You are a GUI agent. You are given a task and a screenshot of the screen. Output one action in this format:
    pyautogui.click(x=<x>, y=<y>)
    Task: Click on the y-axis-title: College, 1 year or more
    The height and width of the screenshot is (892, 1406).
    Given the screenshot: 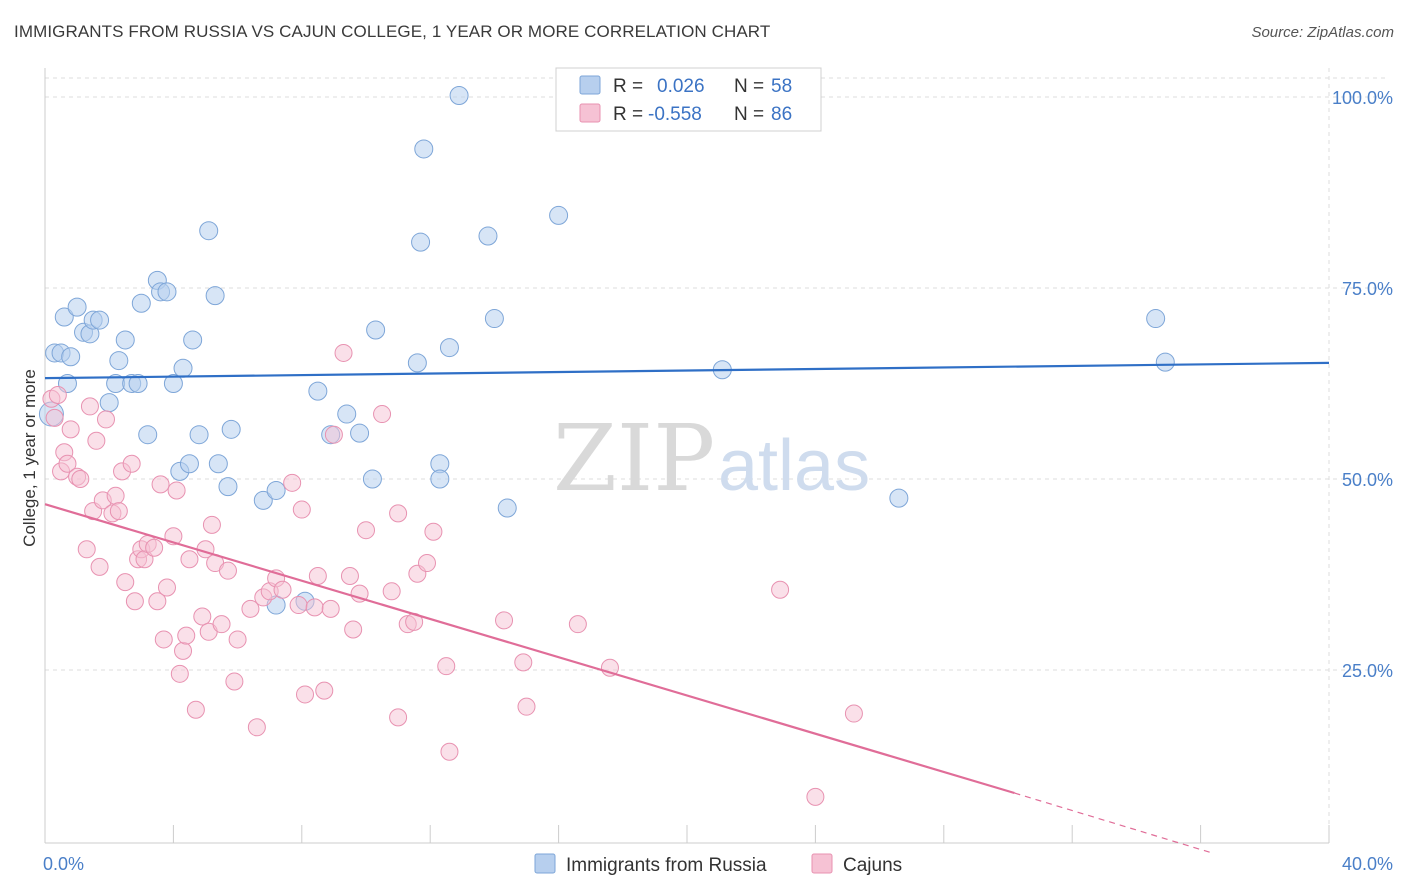 What is the action you would take?
    pyautogui.click(x=29, y=458)
    